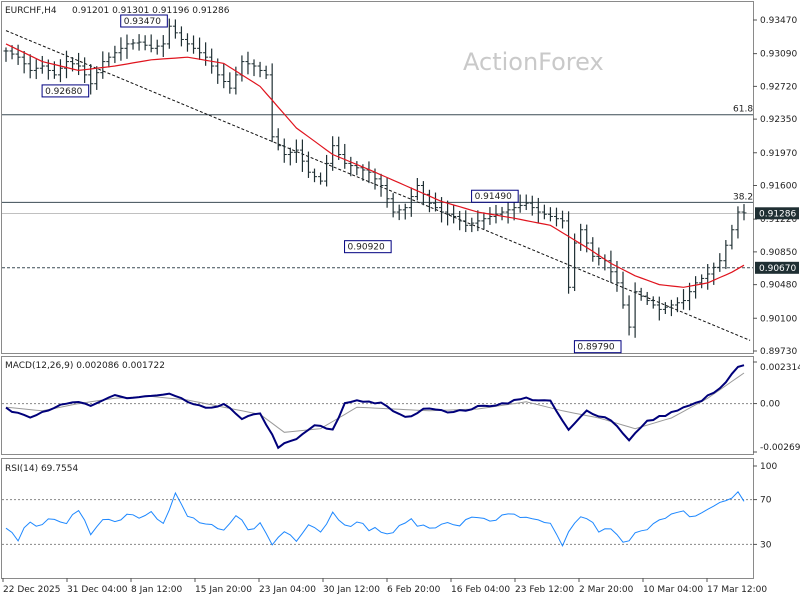  I want to click on price-tick-label: 0.91970, so click(778, 154).